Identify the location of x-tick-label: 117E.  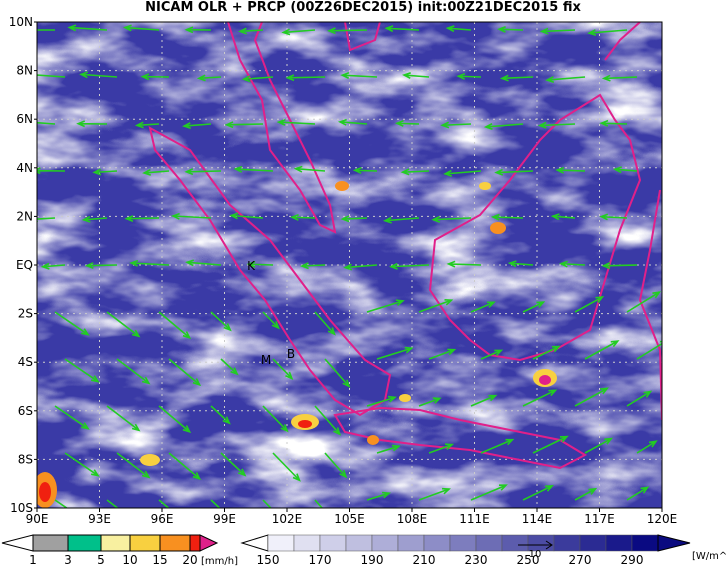
(599, 519).